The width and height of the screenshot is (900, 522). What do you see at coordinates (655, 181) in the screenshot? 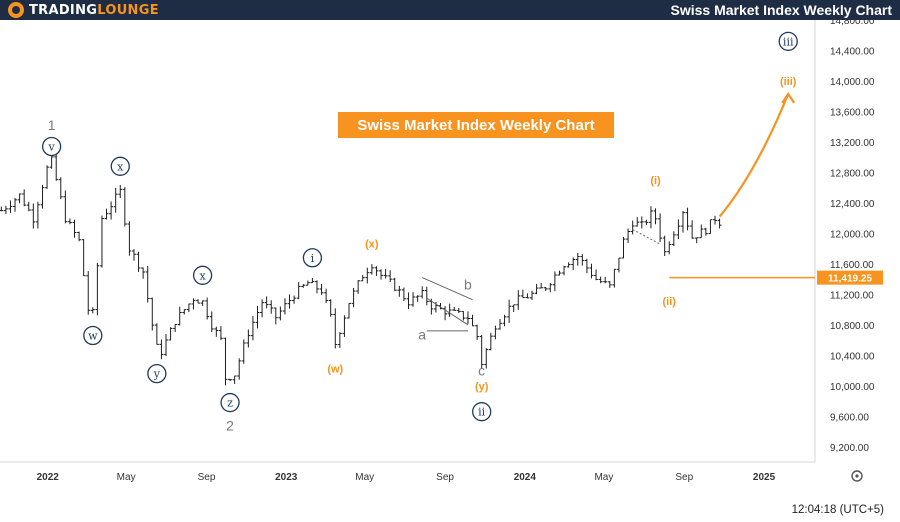
I see `wave-label: (i)` at bounding box center [655, 181].